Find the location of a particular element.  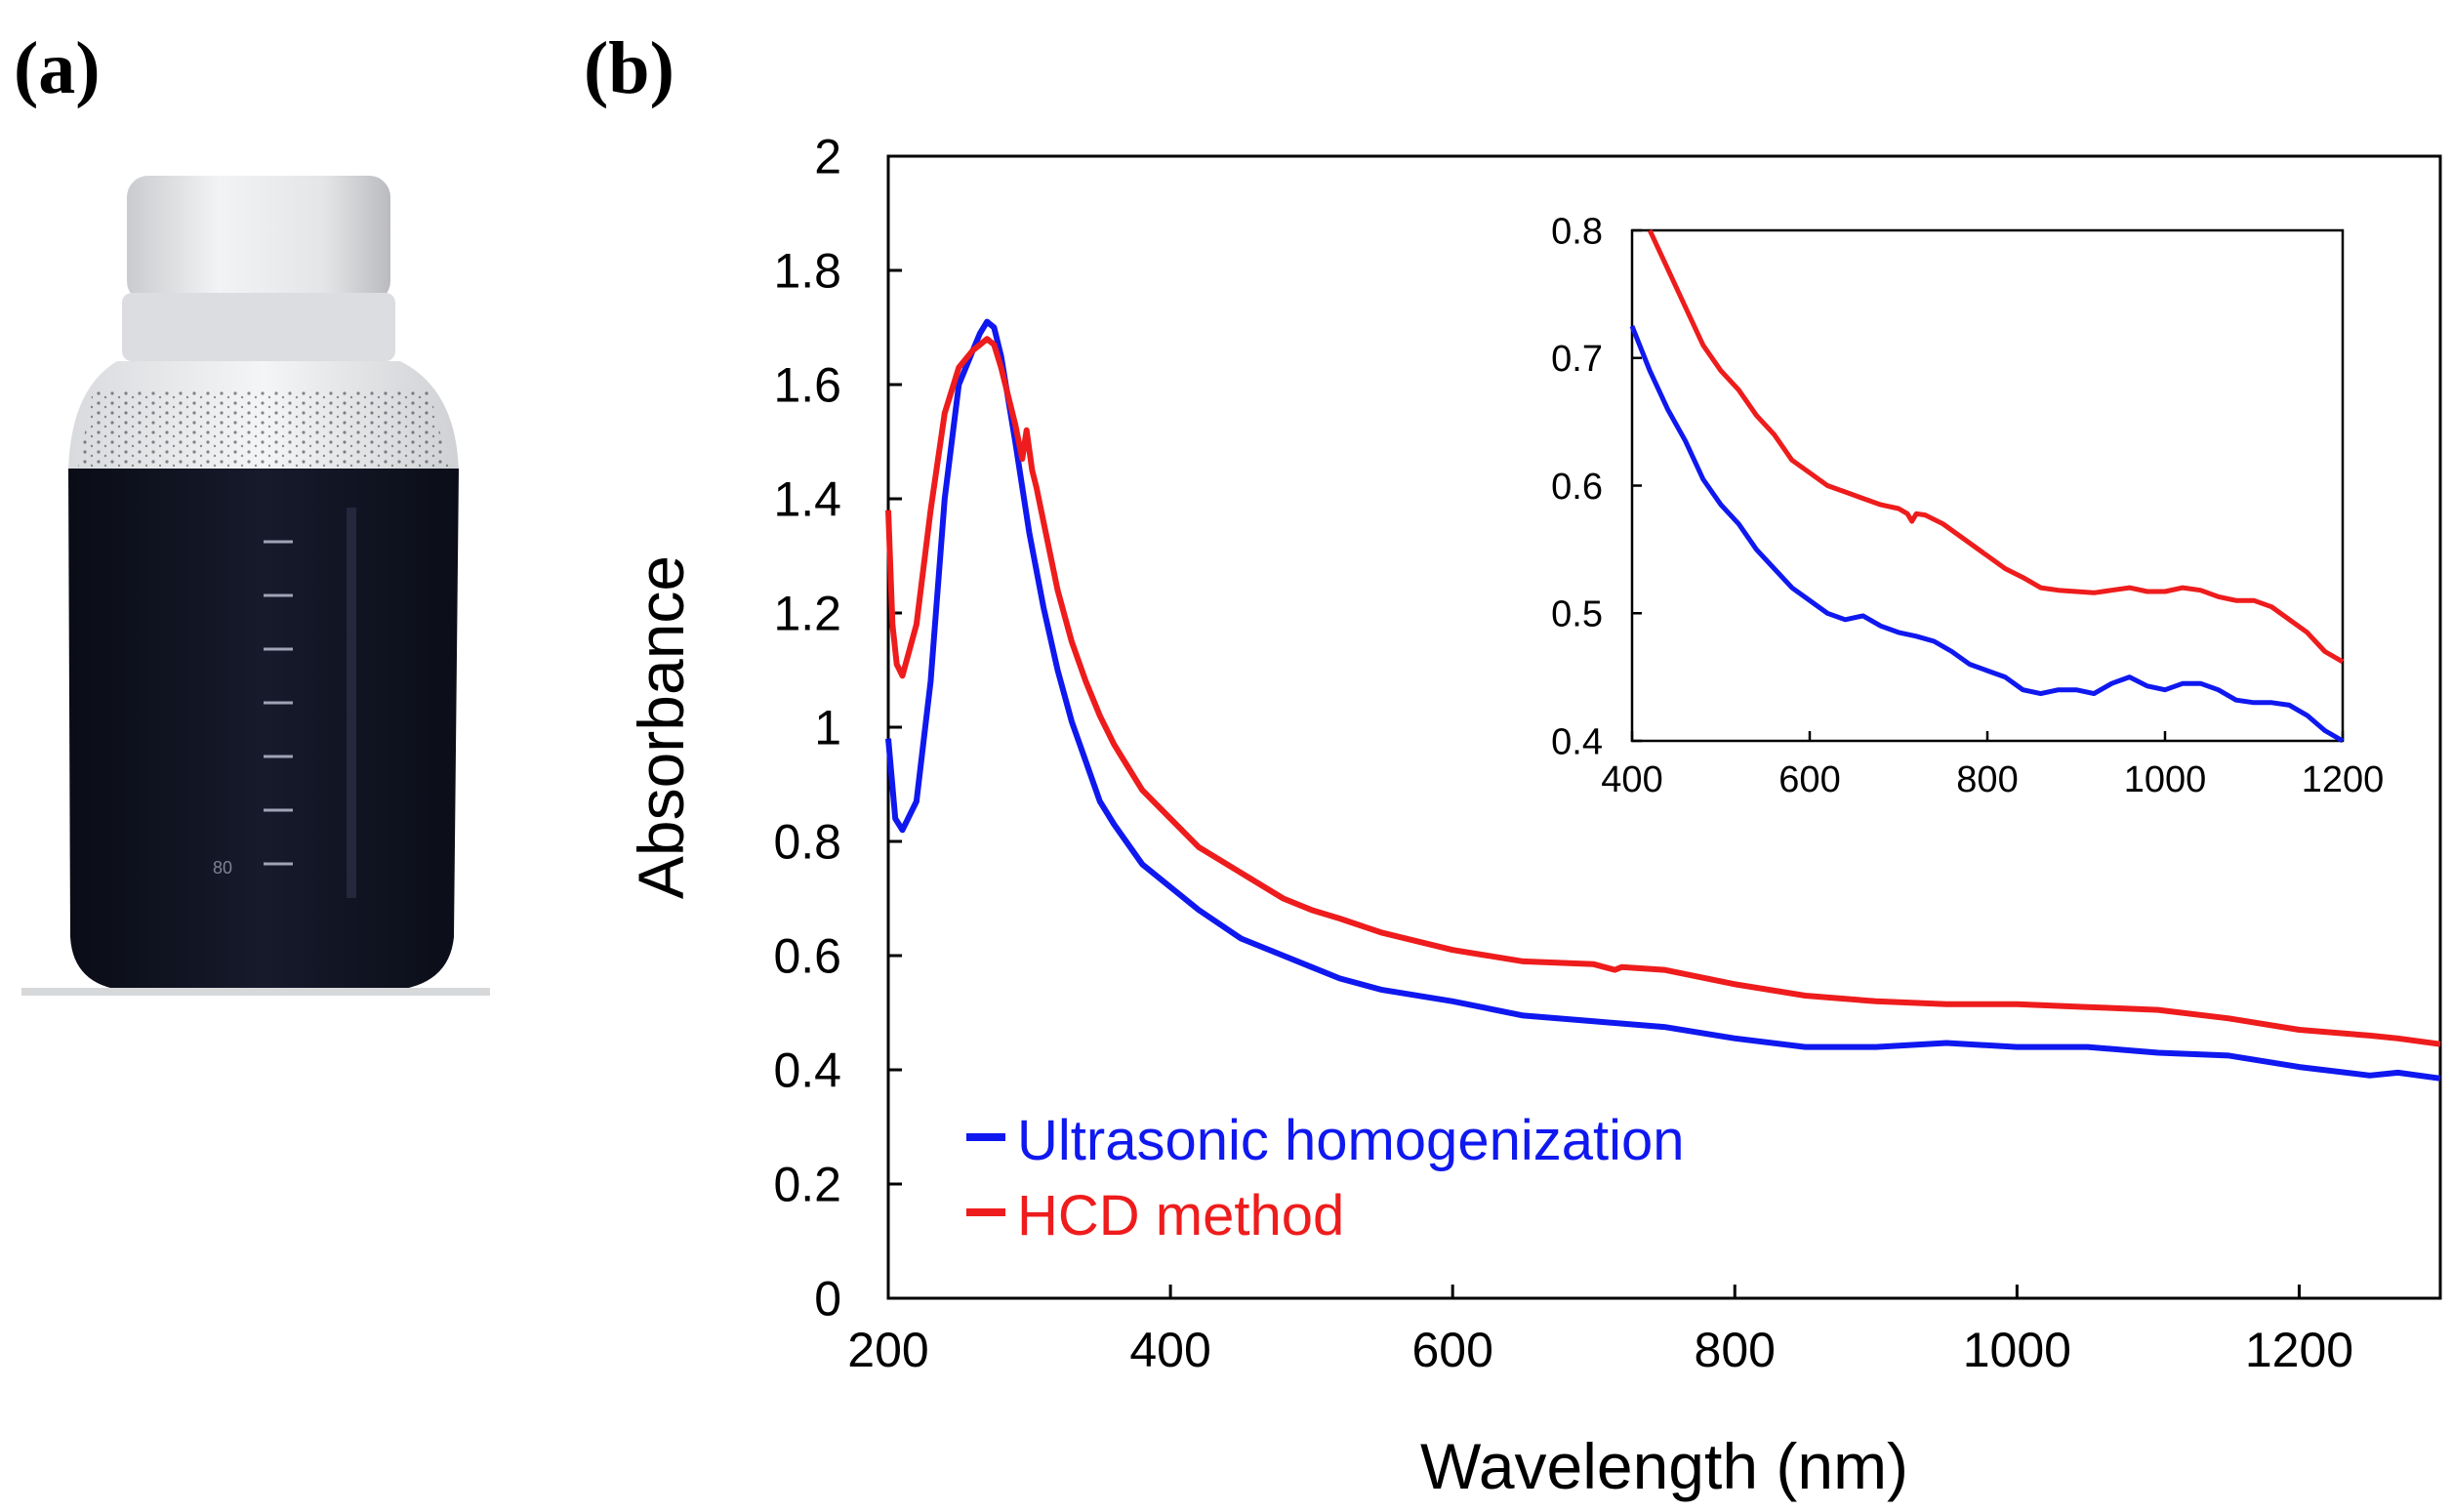

main-x-axis-label: Wavelength (nm) is located at coordinates (1664, 1466).